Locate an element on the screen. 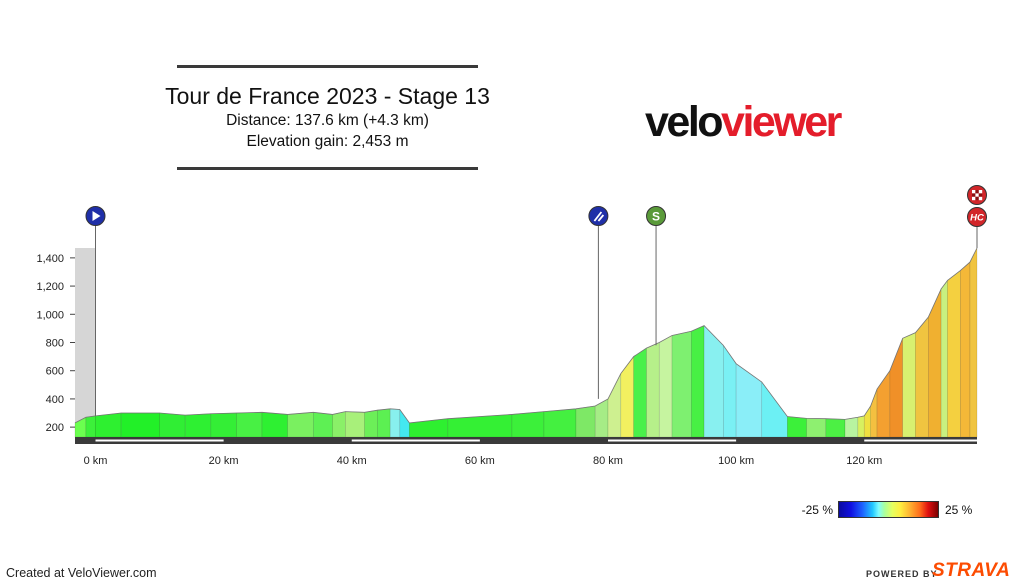 The height and width of the screenshot is (585, 1024). y-tick-label: 400 is located at coordinates (55, 400).